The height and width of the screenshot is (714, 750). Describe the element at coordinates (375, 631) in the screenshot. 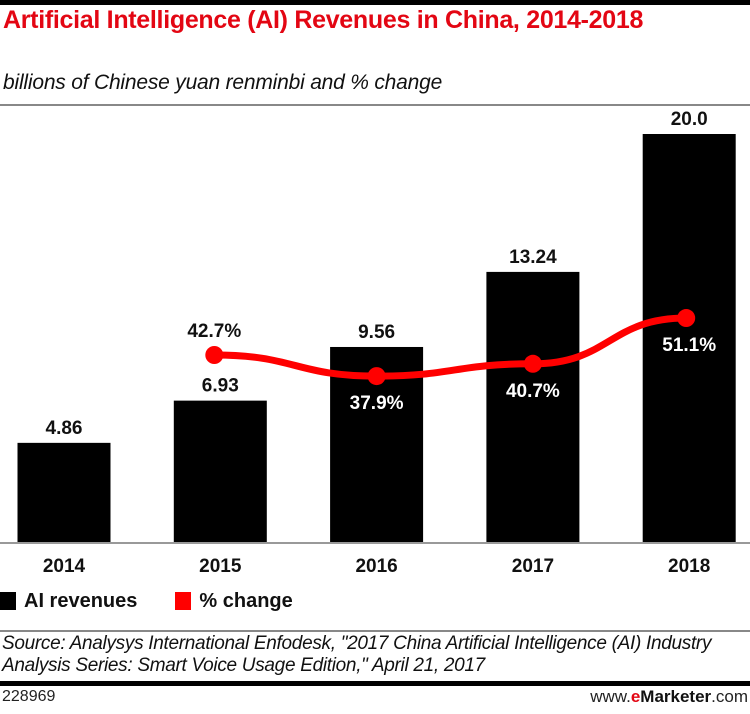

I see `source-divider` at that location.